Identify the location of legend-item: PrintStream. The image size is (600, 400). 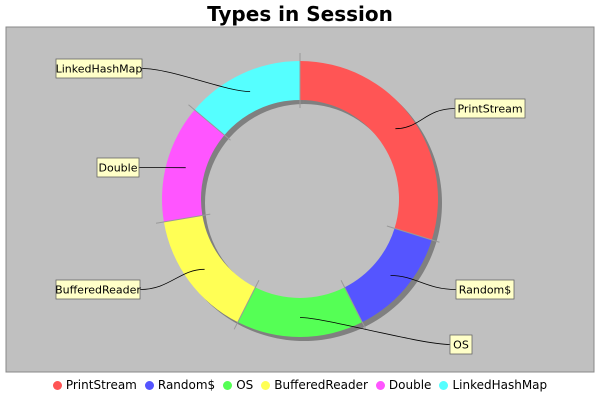
(94, 385).